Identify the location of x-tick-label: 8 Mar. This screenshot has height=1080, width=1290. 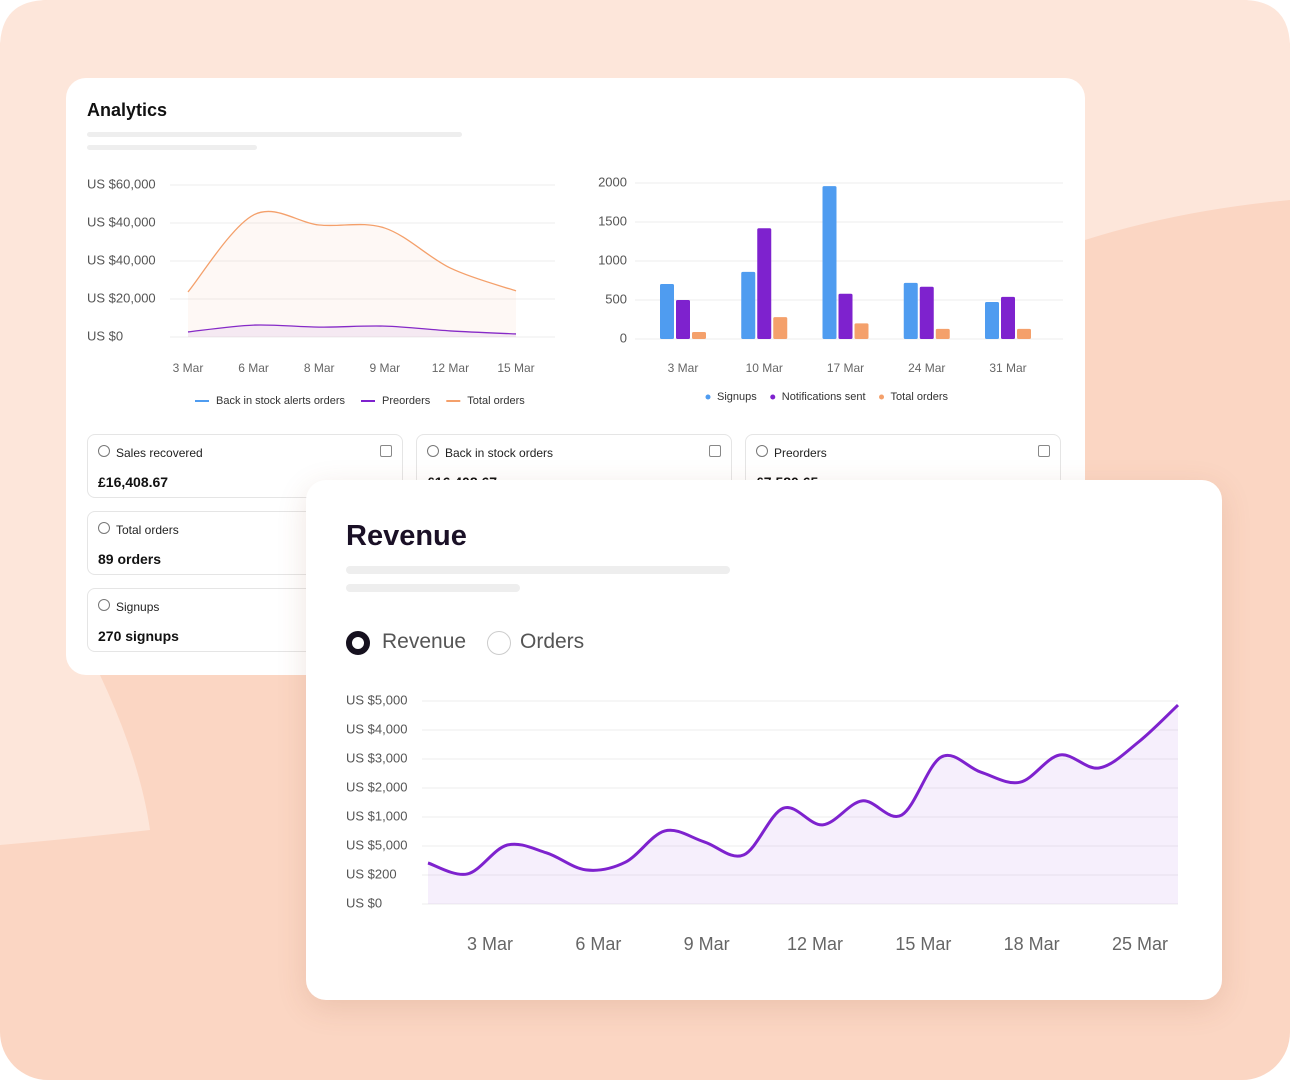
(319, 368).